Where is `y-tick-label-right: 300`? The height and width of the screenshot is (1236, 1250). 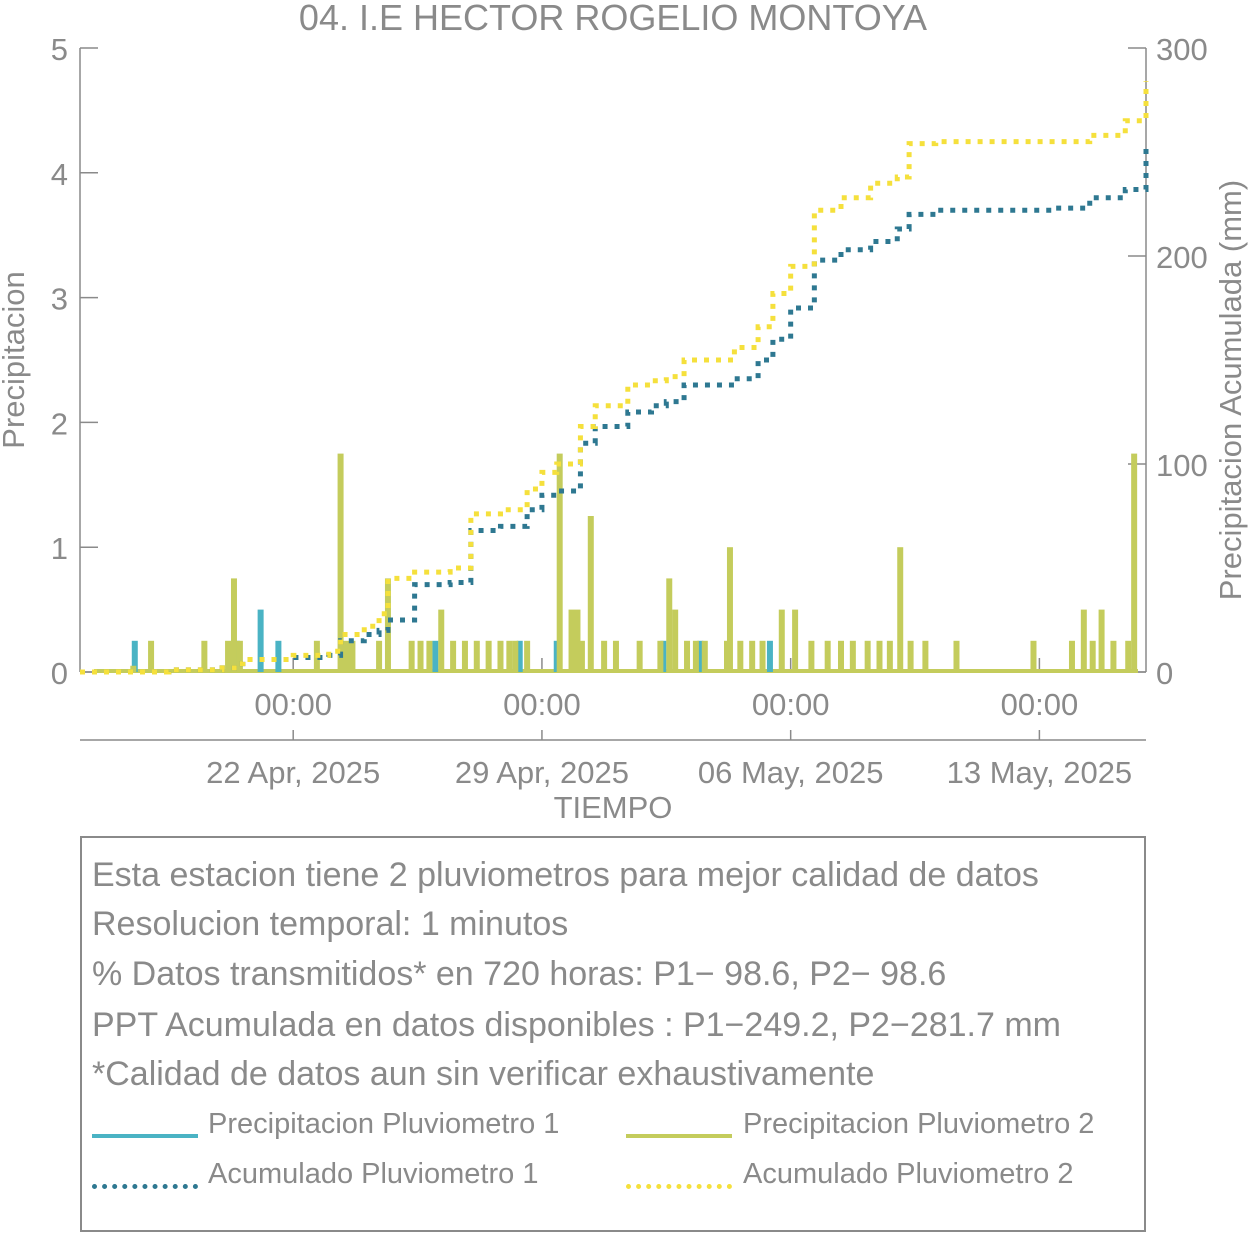 y-tick-label-right: 300 is located at coordinates (1182, 49).